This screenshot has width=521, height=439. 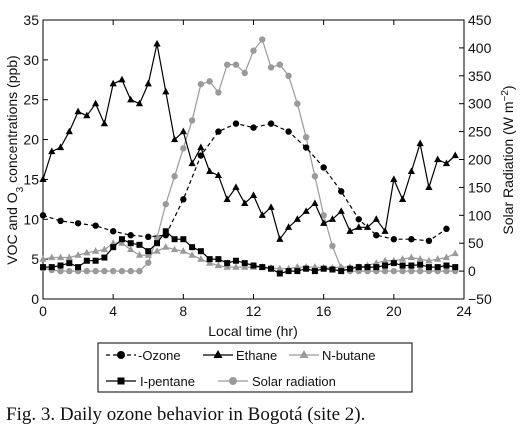 I want to click on y-right-tick-label: 400, so click(x=480, y=48).